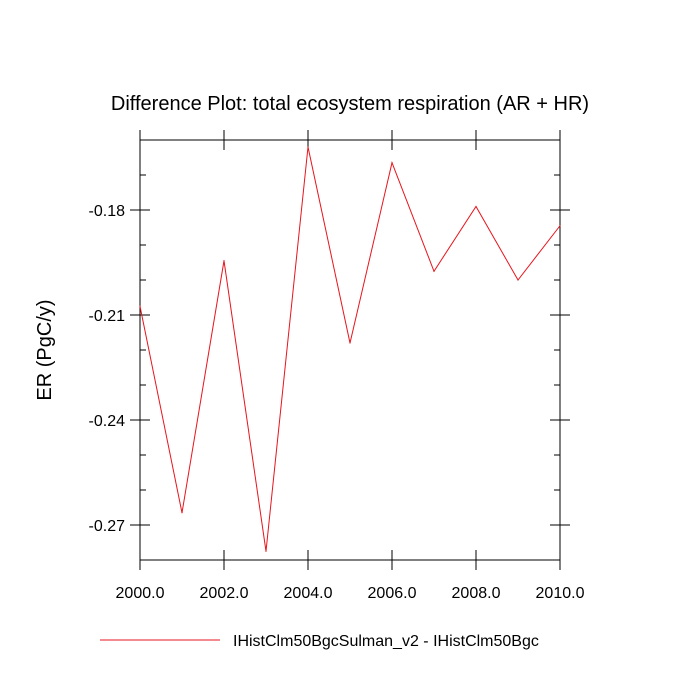 This screenshot has width=700, height=700. Describe the element at coordinates (107, 421) in the screenshot. I see `y-tick-label: -0.24` at that location.